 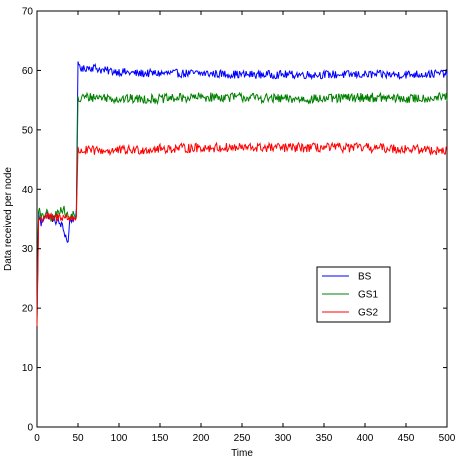 I want to click on y-tick-label: 60, so click(x=28, y=71).